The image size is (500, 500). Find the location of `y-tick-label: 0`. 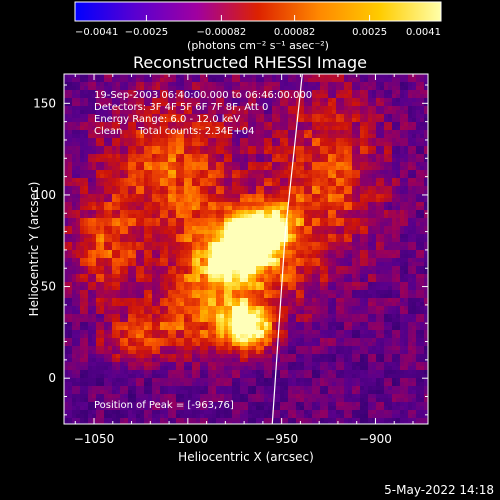

y-tick-label: 0 is located at coordinates (52, 378).